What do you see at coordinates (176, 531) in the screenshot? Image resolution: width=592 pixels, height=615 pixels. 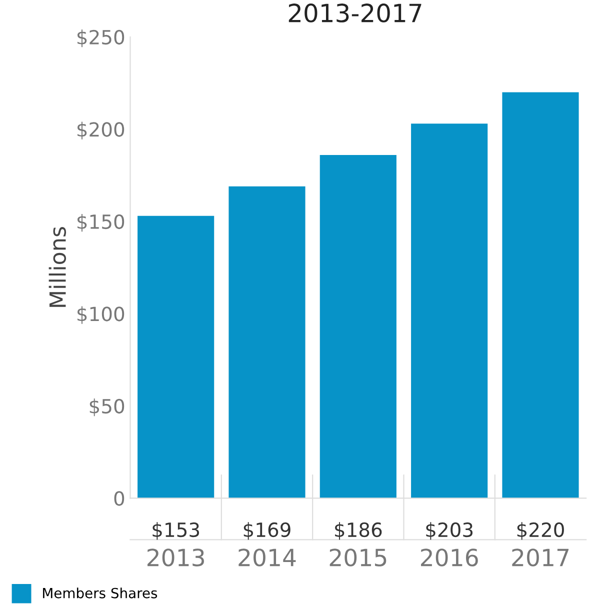 I see `text: $153` at bounding box center [176, 531].